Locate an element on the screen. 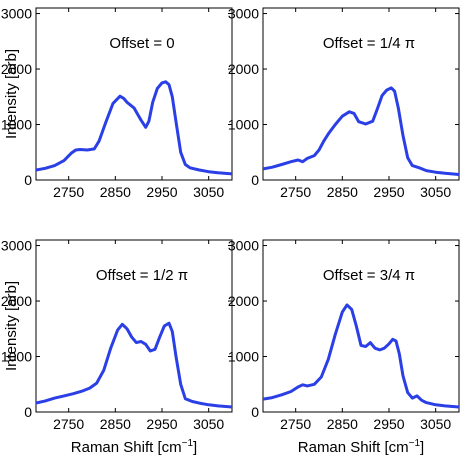  panel-title: Offset = 1/2 π is located at coordinates (142, 275).